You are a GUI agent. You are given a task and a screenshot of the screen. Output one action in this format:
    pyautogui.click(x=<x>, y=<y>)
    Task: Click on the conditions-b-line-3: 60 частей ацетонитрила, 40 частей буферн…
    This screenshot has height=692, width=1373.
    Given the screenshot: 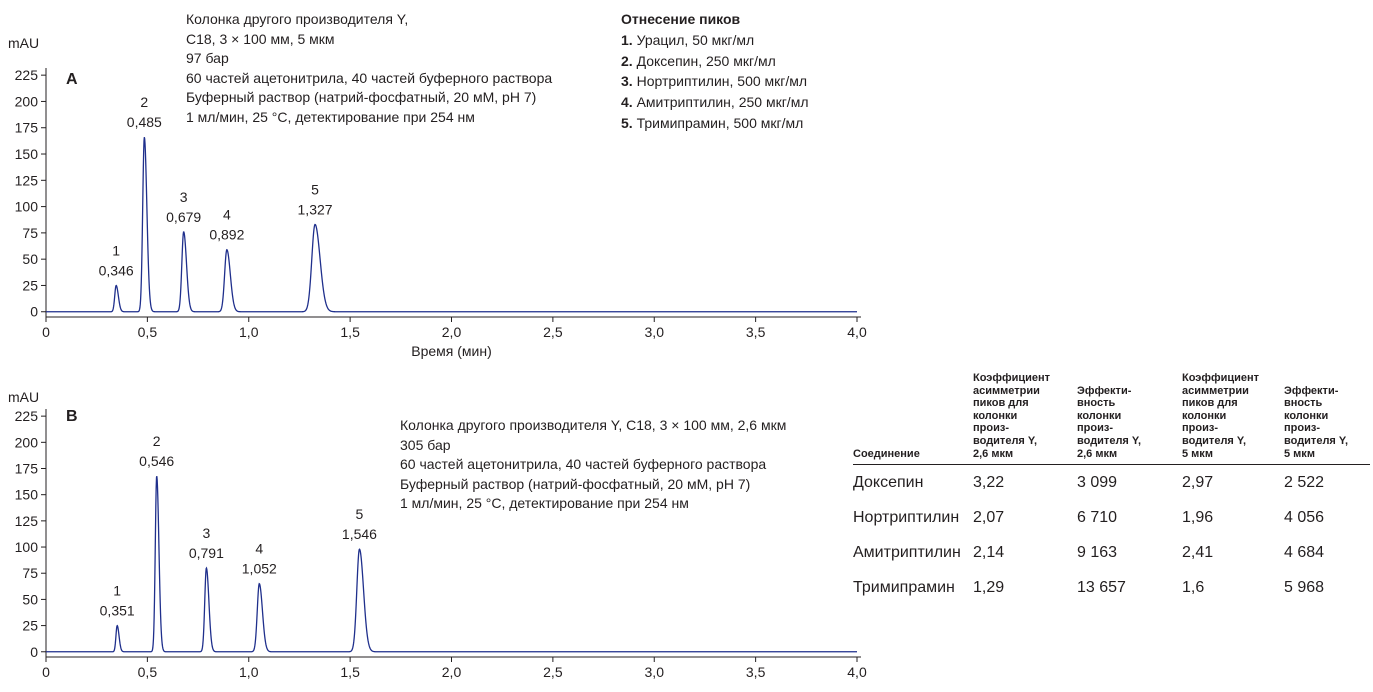 What is the action you would take?
    pyautogui.click(x=583, y=464)
    